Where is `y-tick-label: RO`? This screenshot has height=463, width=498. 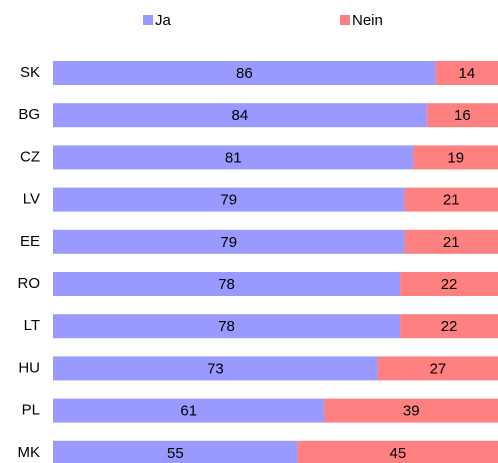 y-tick-label: RO is located at coordinates (29, 283).